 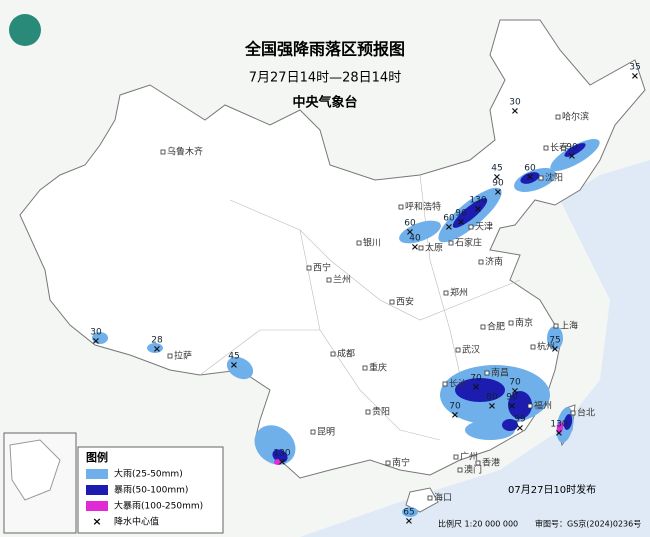 What do you see at coordinates (326, 432) in the screenshot?
I see `city-label: 昆明` at bounding box center [326, 432].